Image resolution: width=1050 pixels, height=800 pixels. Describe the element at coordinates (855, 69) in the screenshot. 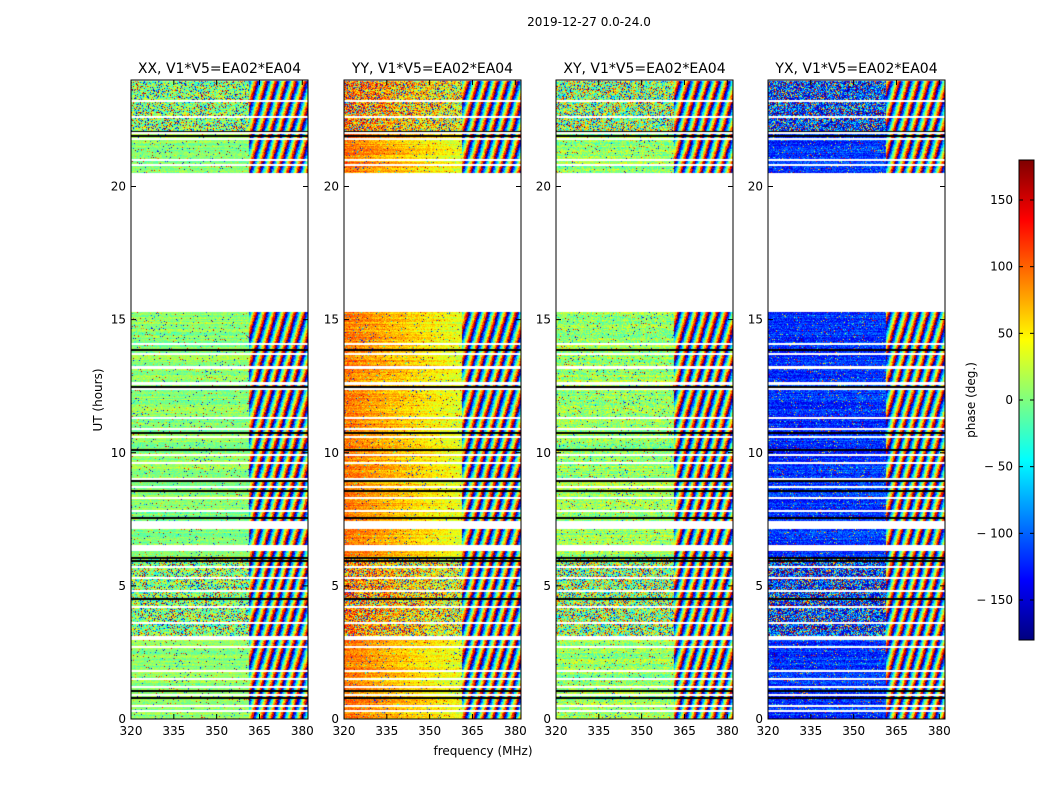

I see `panel-title: YX, V1*V5=EA02*EA04` at that location.